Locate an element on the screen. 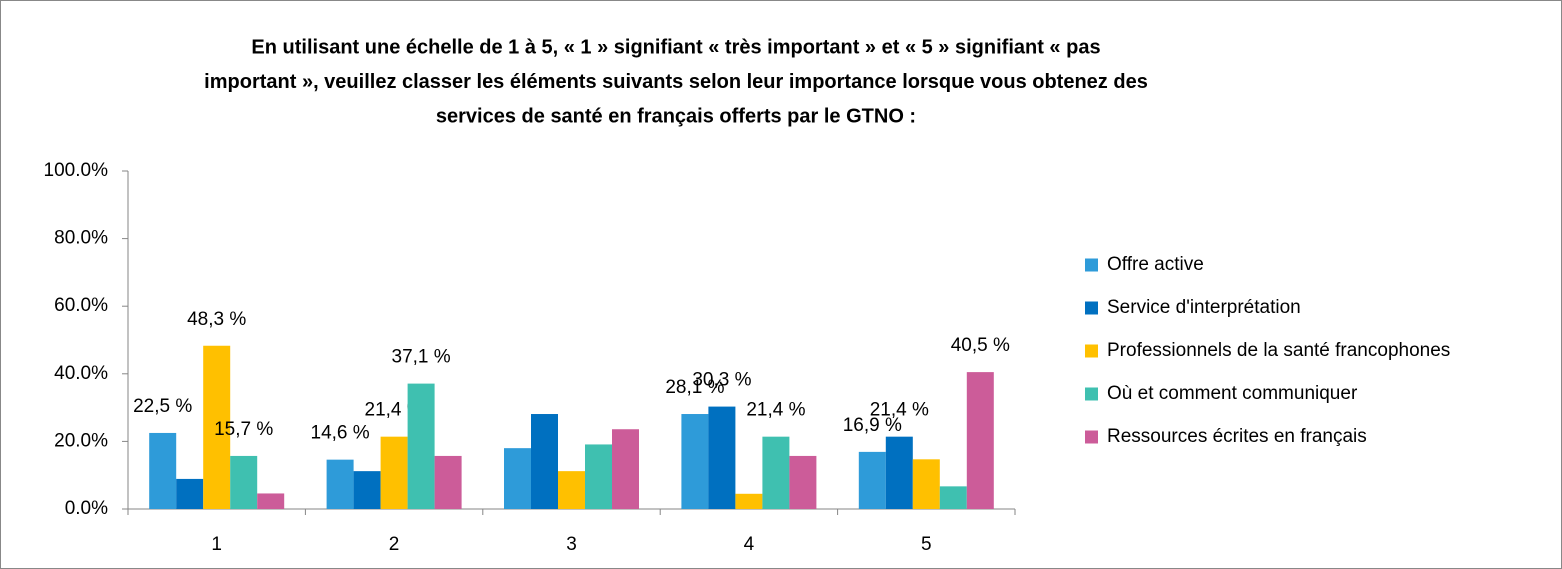 This screenshot has width=1562, height=569. legend-label: Offre active is located at coordinates (1155, 264).